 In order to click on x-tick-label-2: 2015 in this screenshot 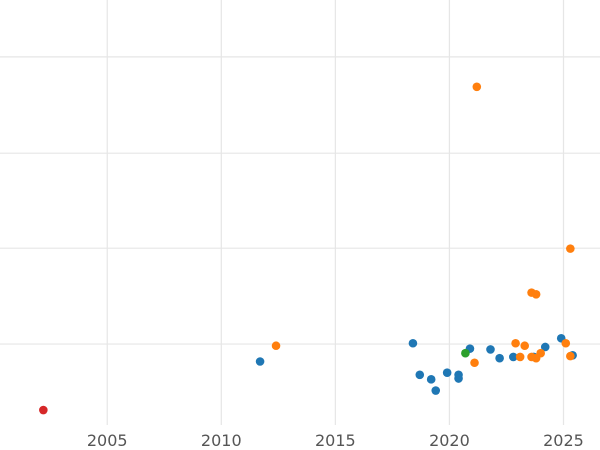, I will do `click(335, 440)`.